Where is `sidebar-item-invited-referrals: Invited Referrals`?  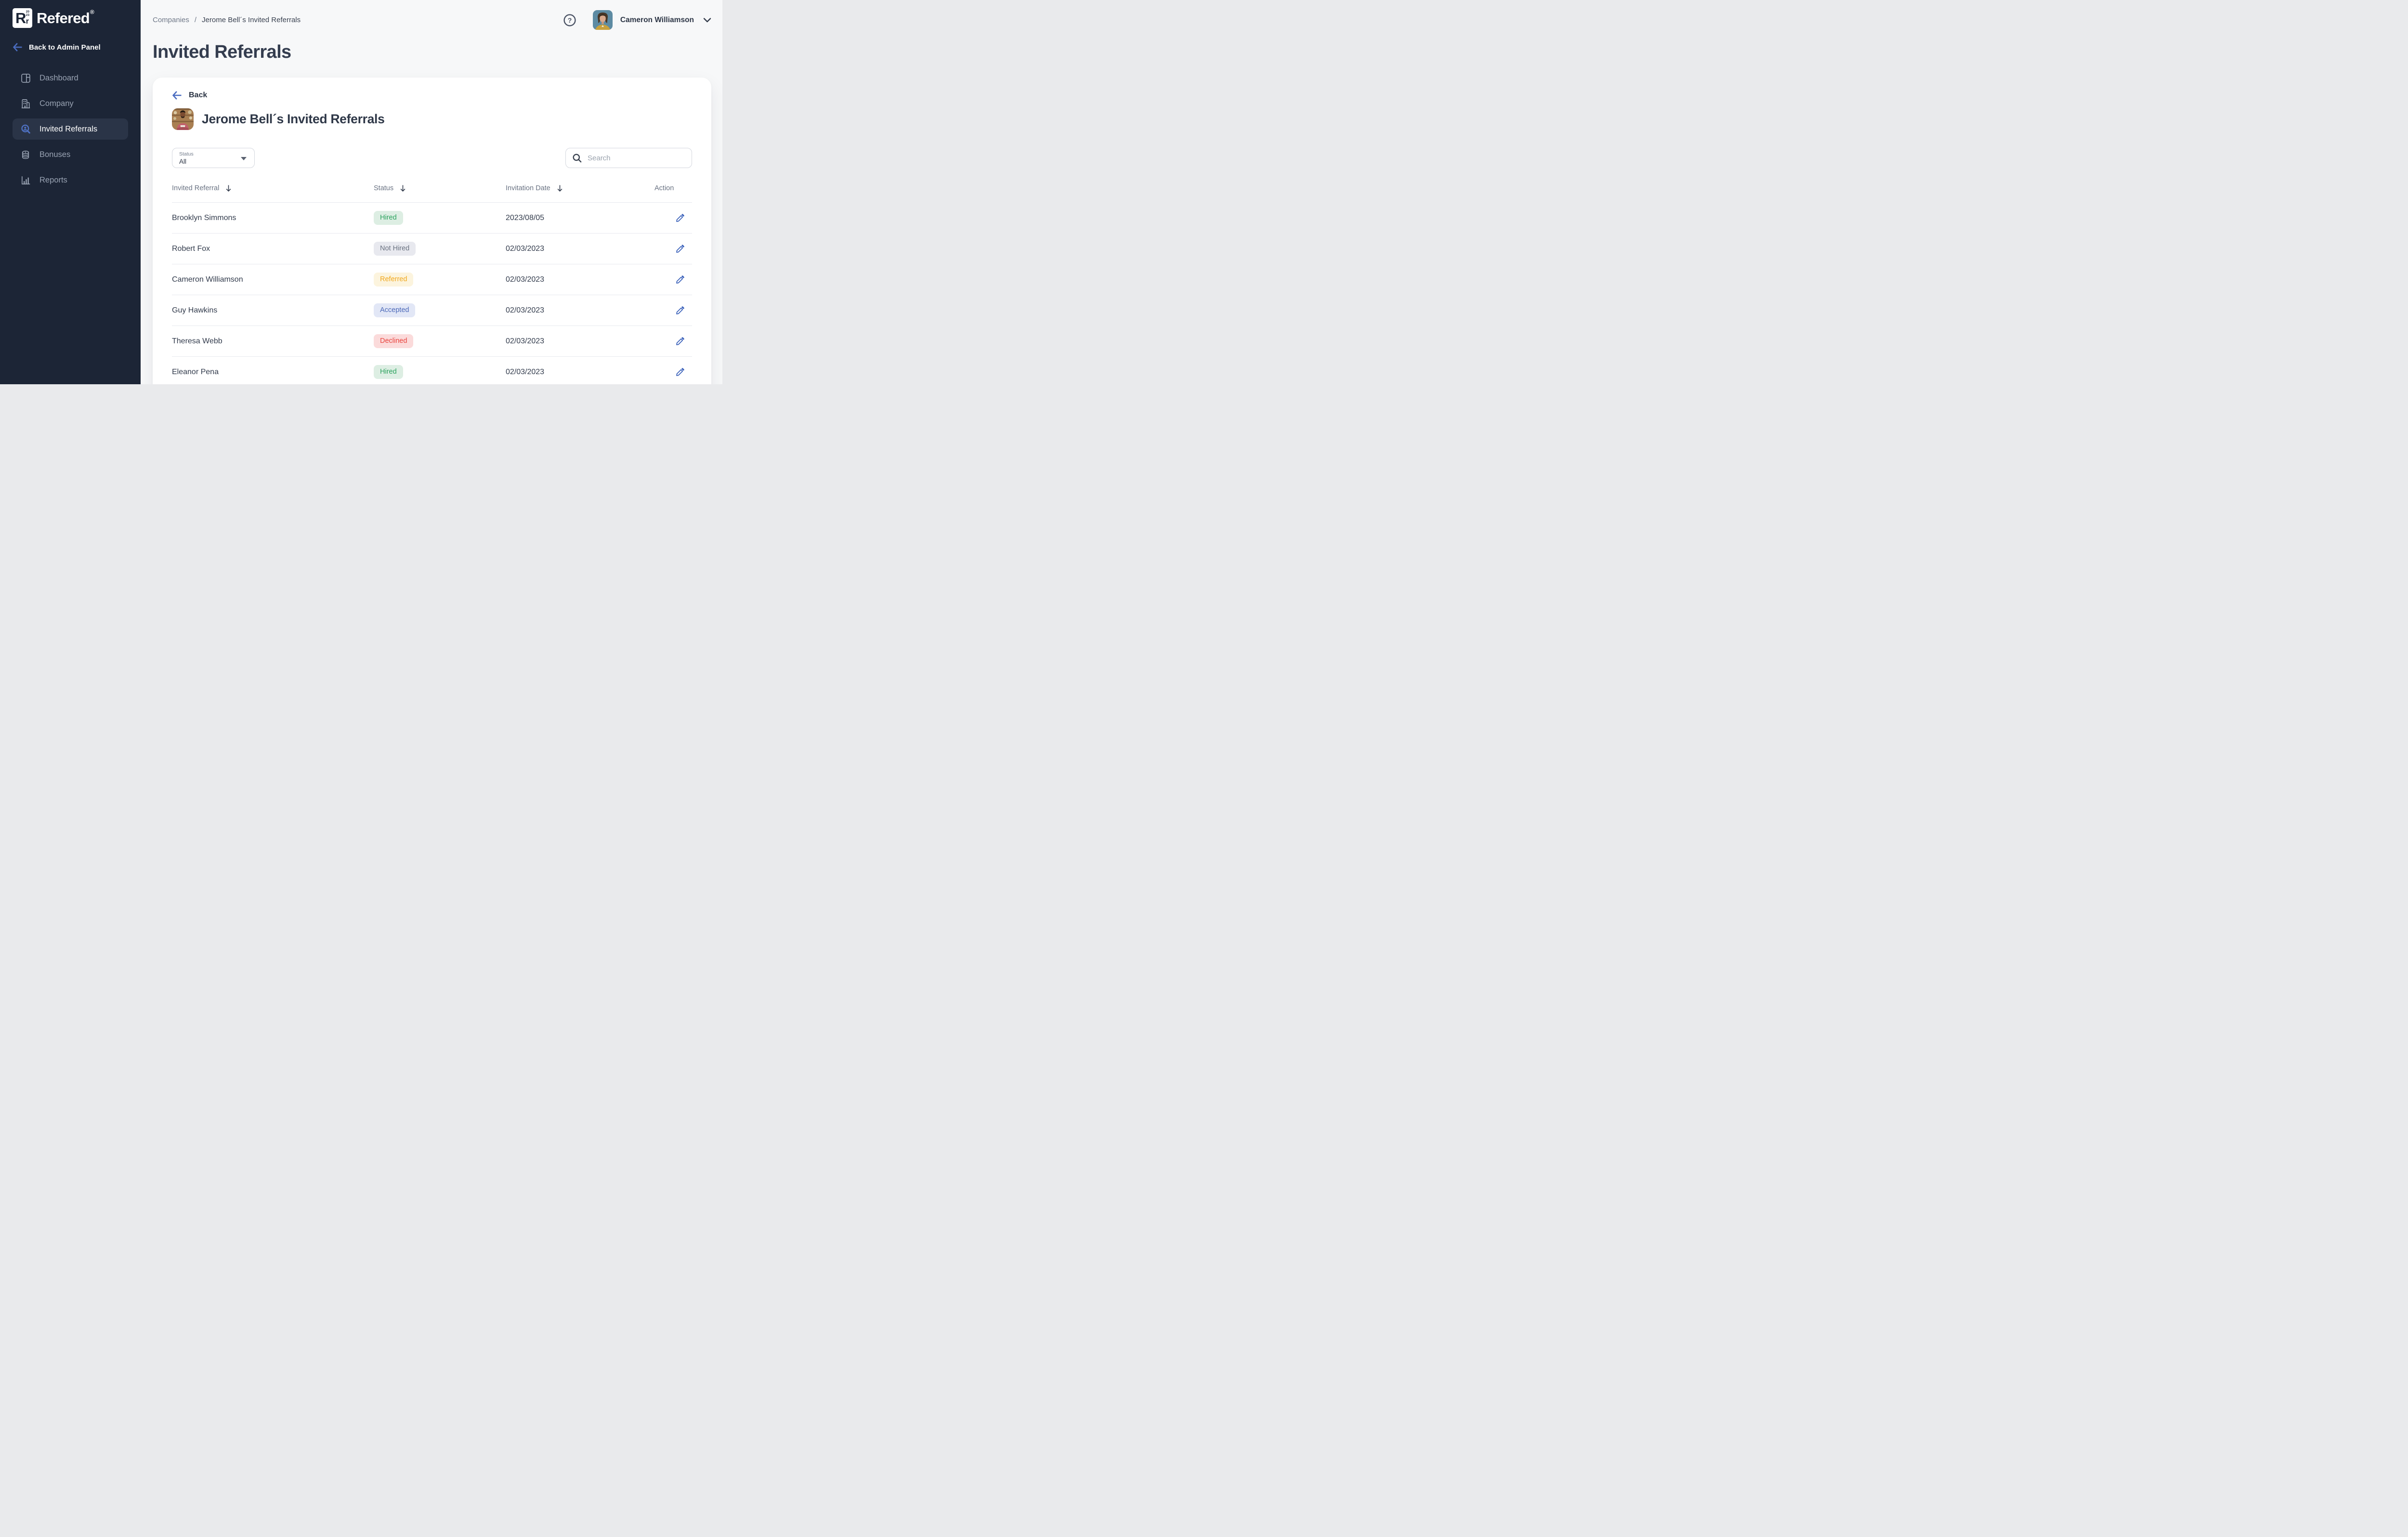 sidebar-item-invited-referrals: Invited Referrals is located at coordinates (70, 129).